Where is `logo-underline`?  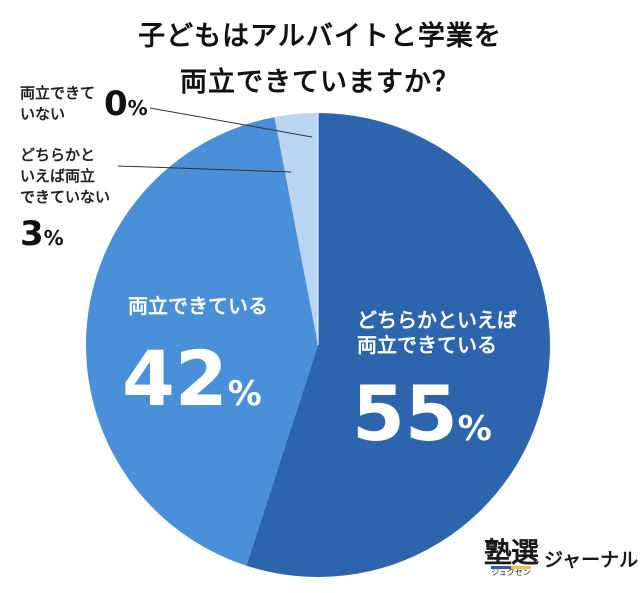 logo-underline is located at coordinates (511, 567).